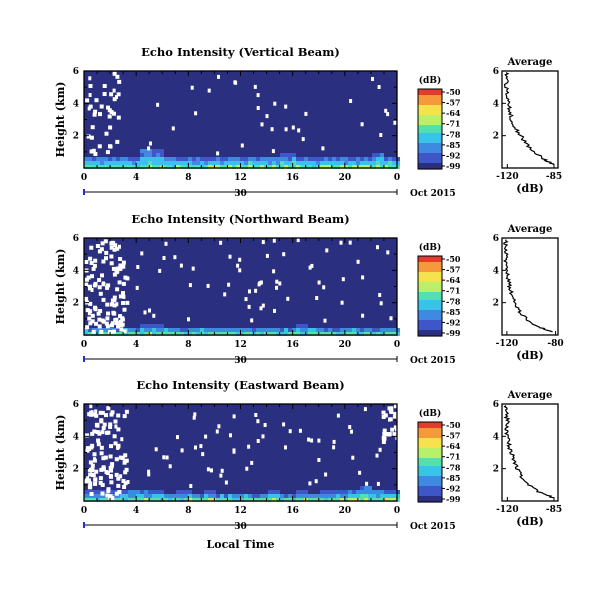  I want to click on x-tick-label: 16, so click(292, 511).